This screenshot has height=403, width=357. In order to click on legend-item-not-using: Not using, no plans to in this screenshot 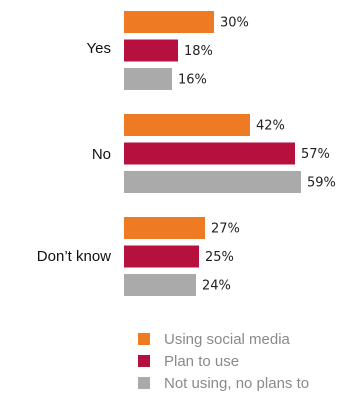, I will do `click(223, 383)`.